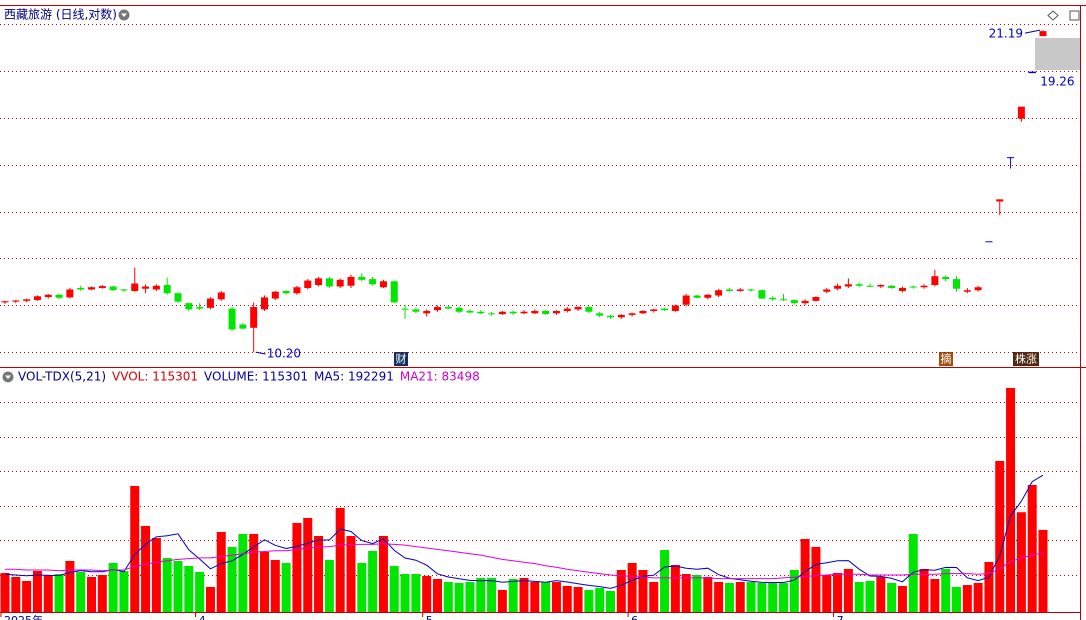 This screenshot has height=620, width=1086. Describe the element at coordinates (946, 359) in the screenshot. I see `event-label: 摘` at that location.